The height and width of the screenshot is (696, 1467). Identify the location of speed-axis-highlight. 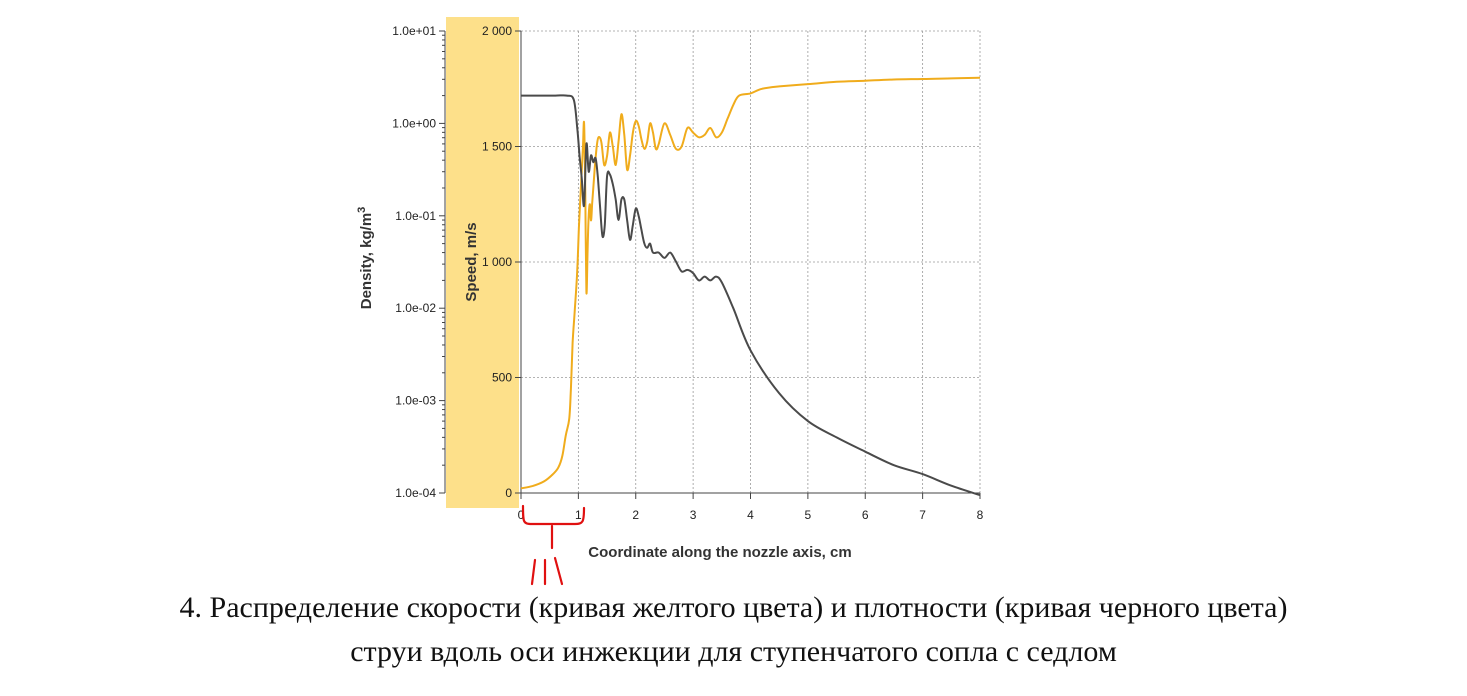
(482, 262).